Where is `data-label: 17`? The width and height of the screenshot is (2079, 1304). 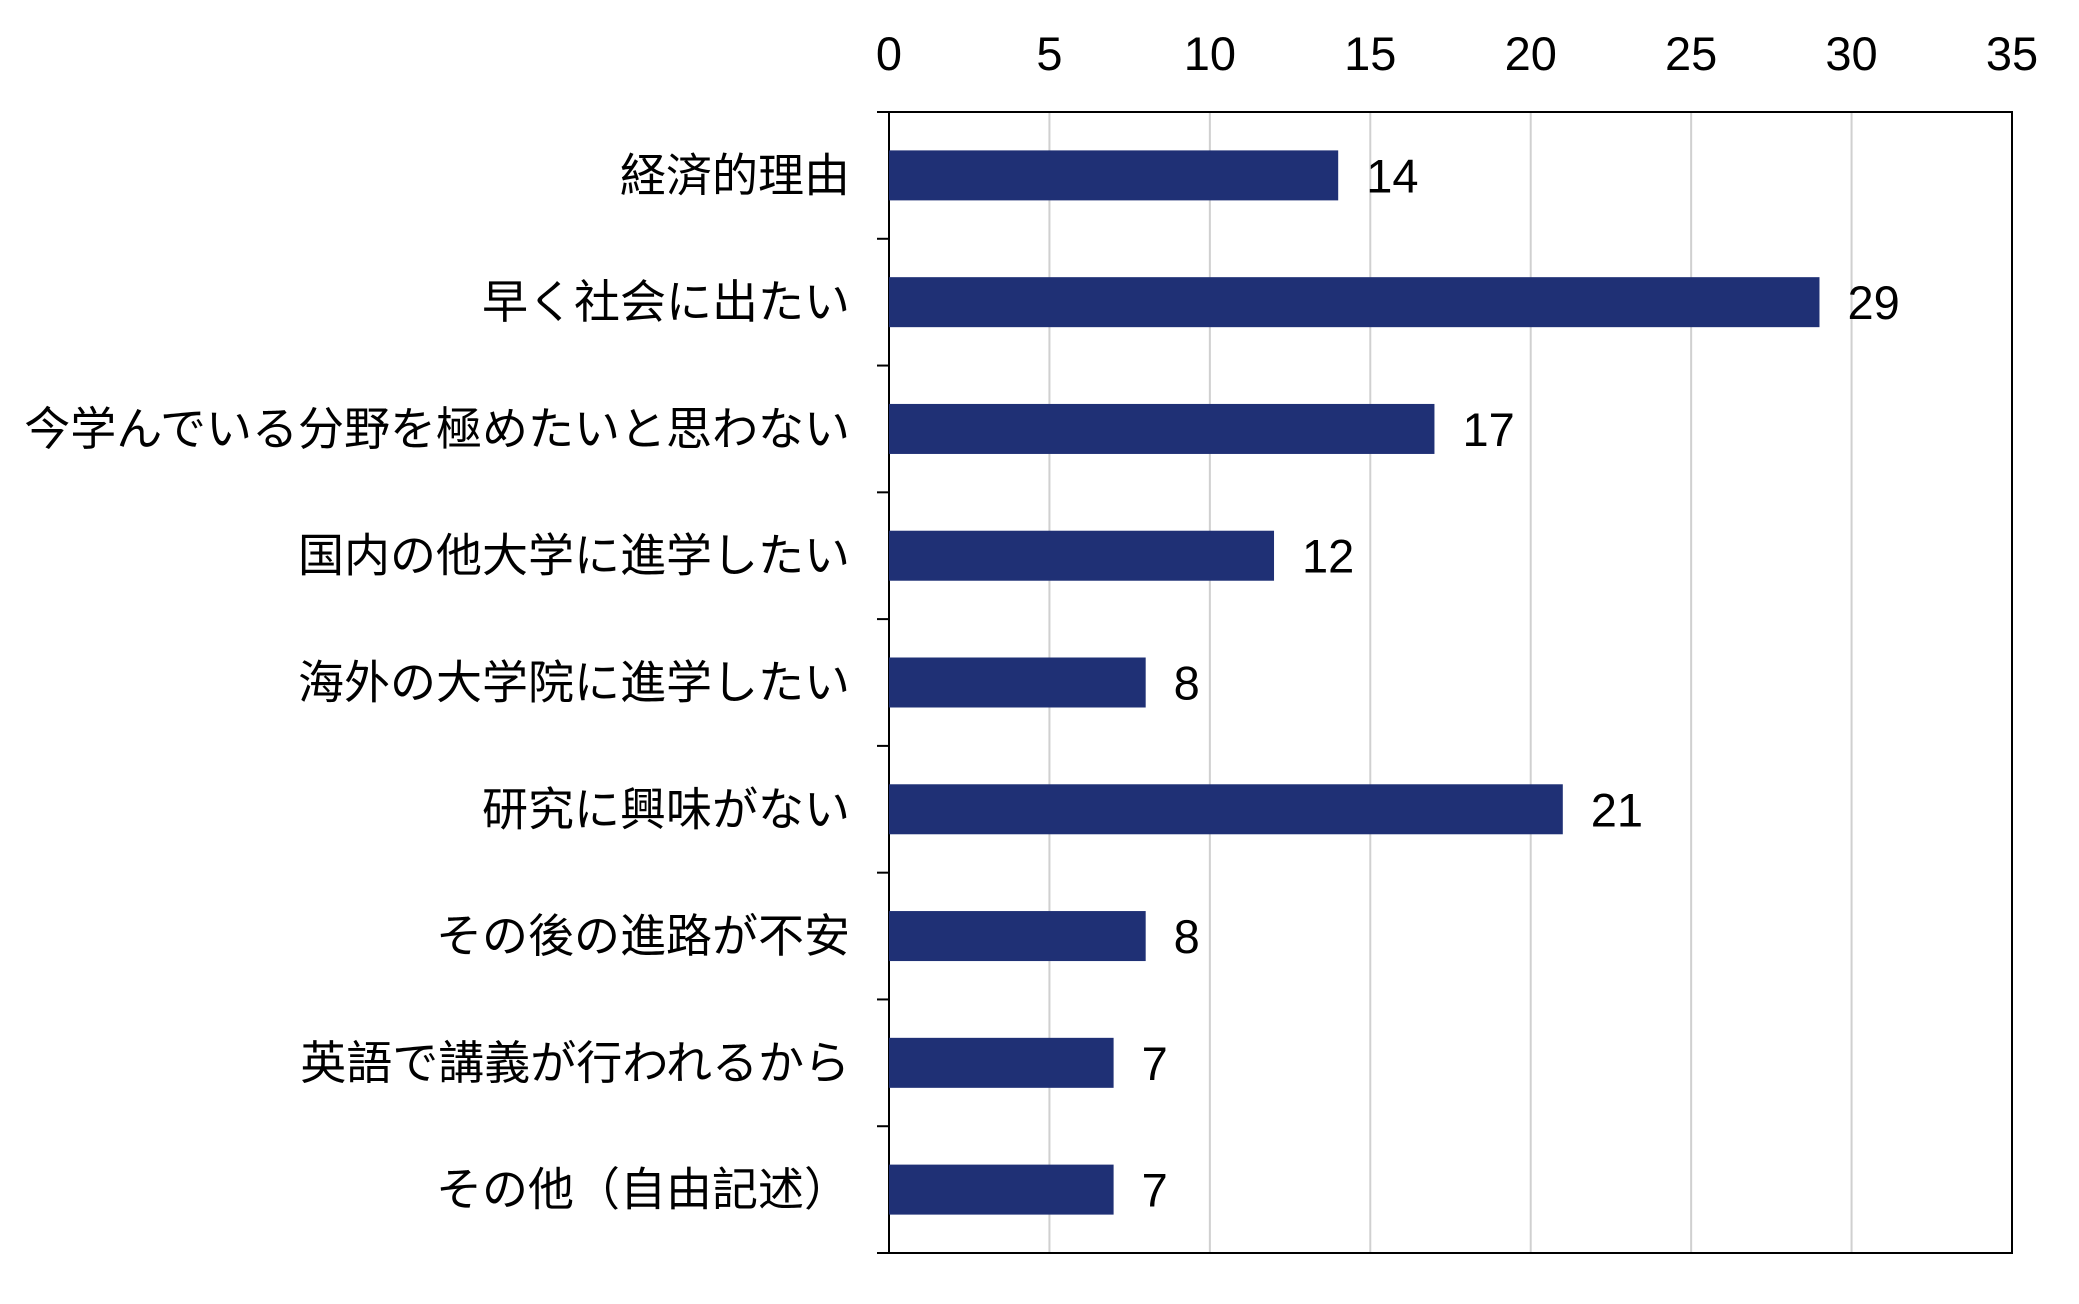
data-label: 17 is located at coordinates (1488, 429).